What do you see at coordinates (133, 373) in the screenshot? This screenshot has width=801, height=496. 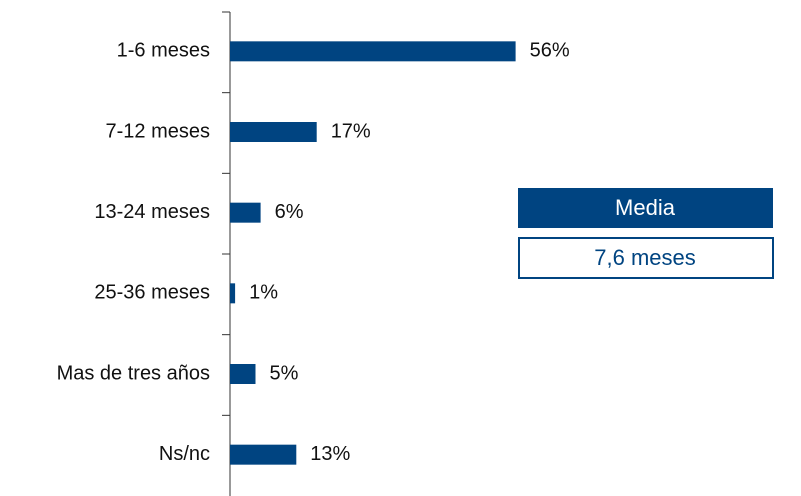 I see `category-label: Mas de tres años` at bounding box center [133, 373].